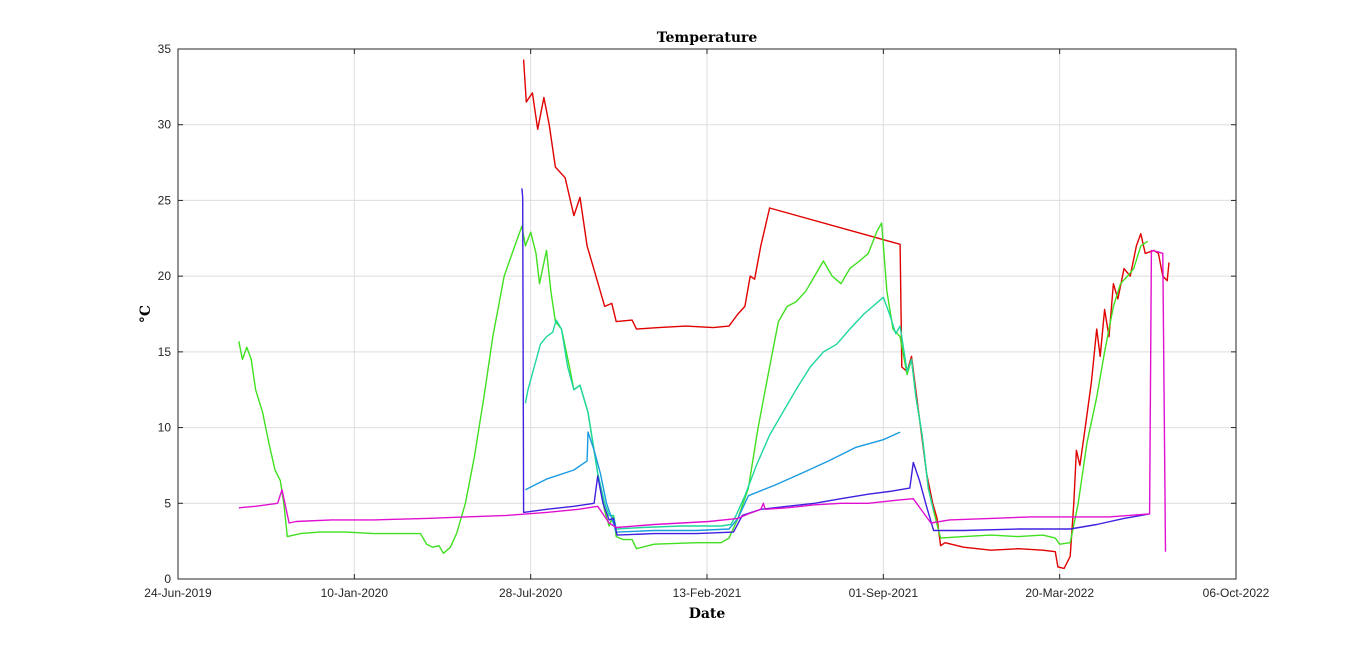  I want to click on y-tick-label: 30, so click(165, 125).